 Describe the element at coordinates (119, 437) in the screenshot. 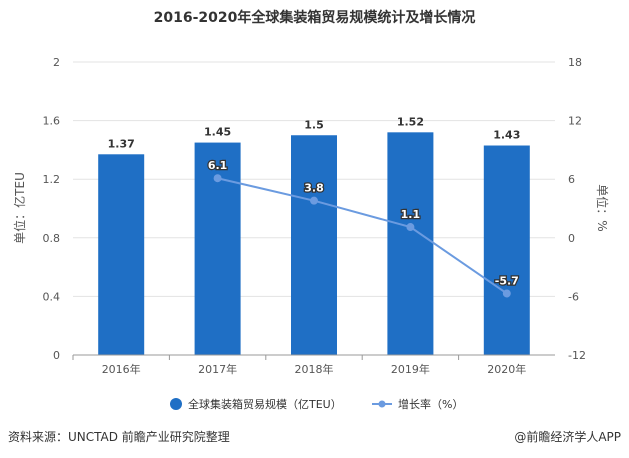

I see `source-note: 资料来源：UNCTAD 前瞻产业研究院整理` at that location.